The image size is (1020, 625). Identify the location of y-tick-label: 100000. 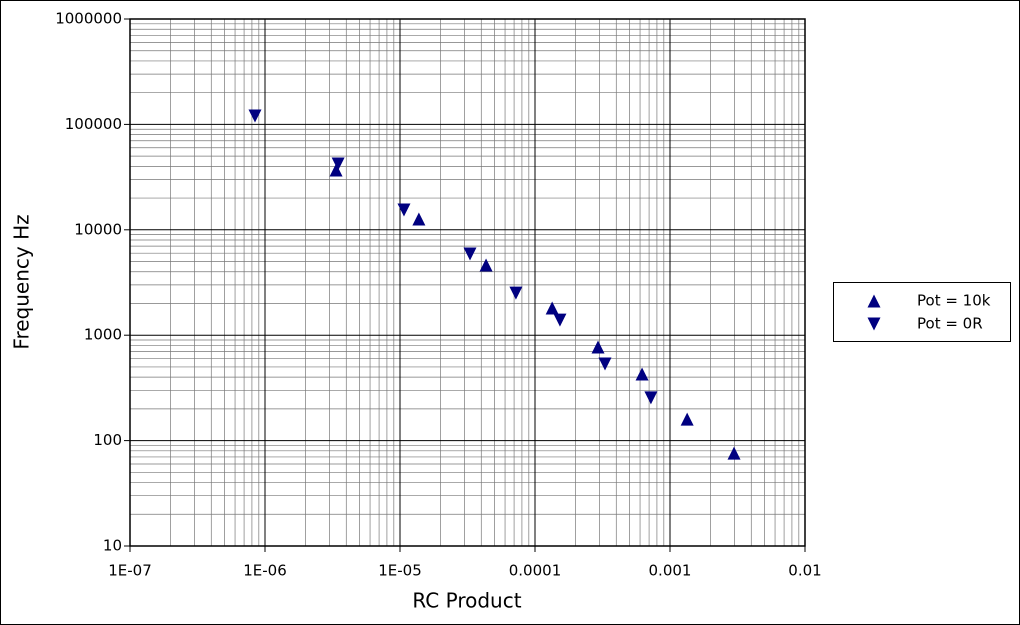
(93, 124).